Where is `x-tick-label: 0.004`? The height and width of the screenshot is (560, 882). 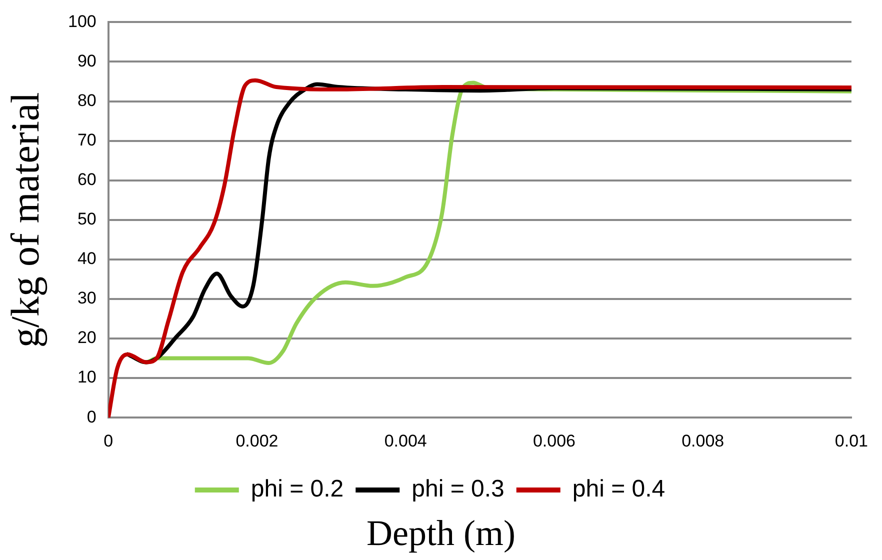
x-tick-label: 0.004 is located at coordinates (405, 440).